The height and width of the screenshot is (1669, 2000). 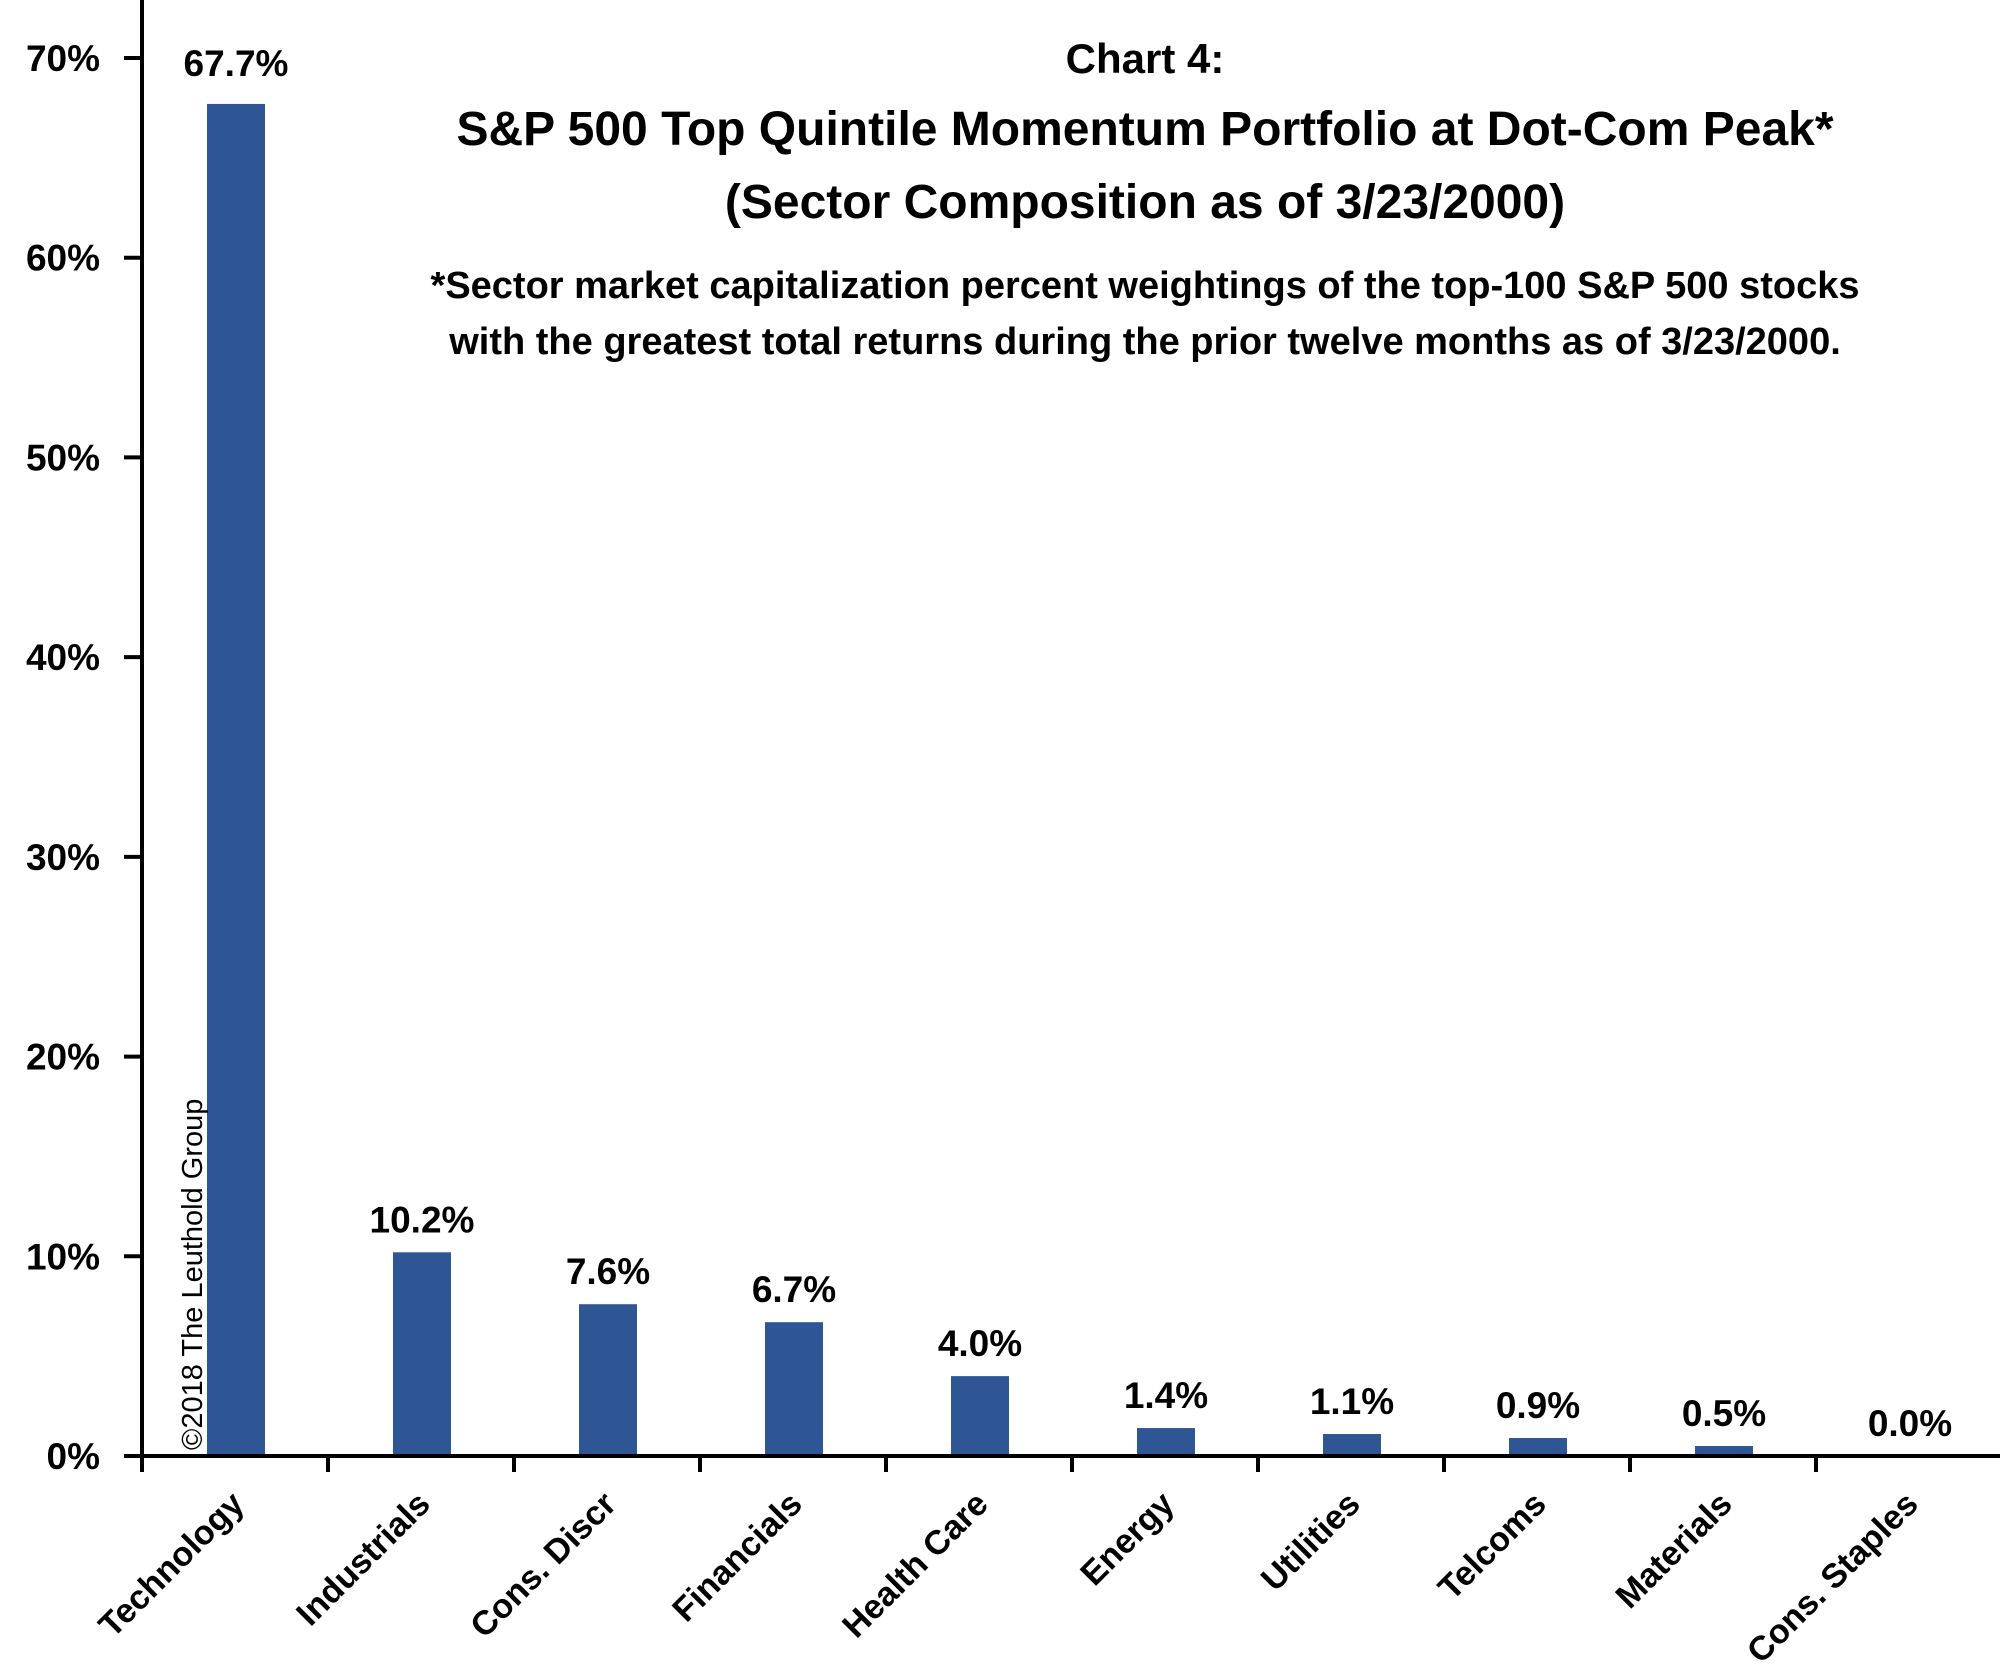 I want to click on data-label: 10.2%, so click(x=422, y=1219).